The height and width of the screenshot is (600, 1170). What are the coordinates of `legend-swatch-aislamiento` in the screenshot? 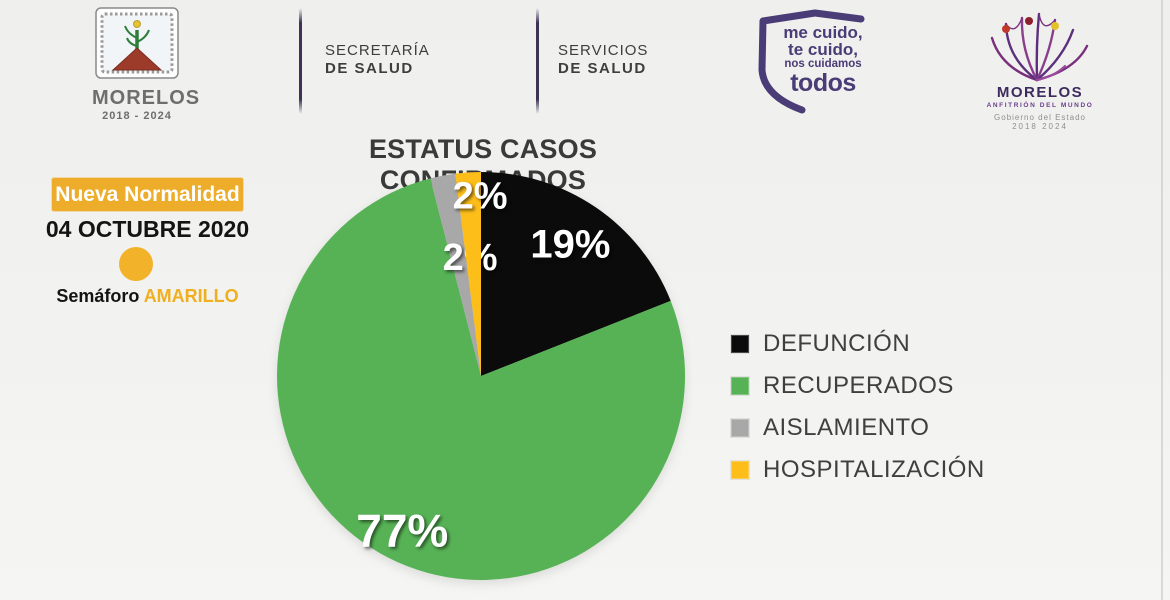 It's located at (740, 428).